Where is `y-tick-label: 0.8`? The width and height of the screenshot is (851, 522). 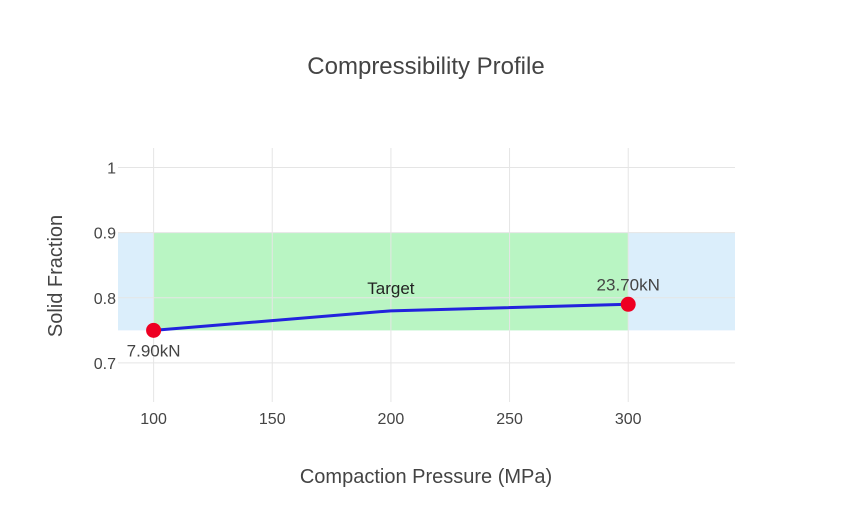
y-tick-label: 0.8 is located at coordinates (105, 299).